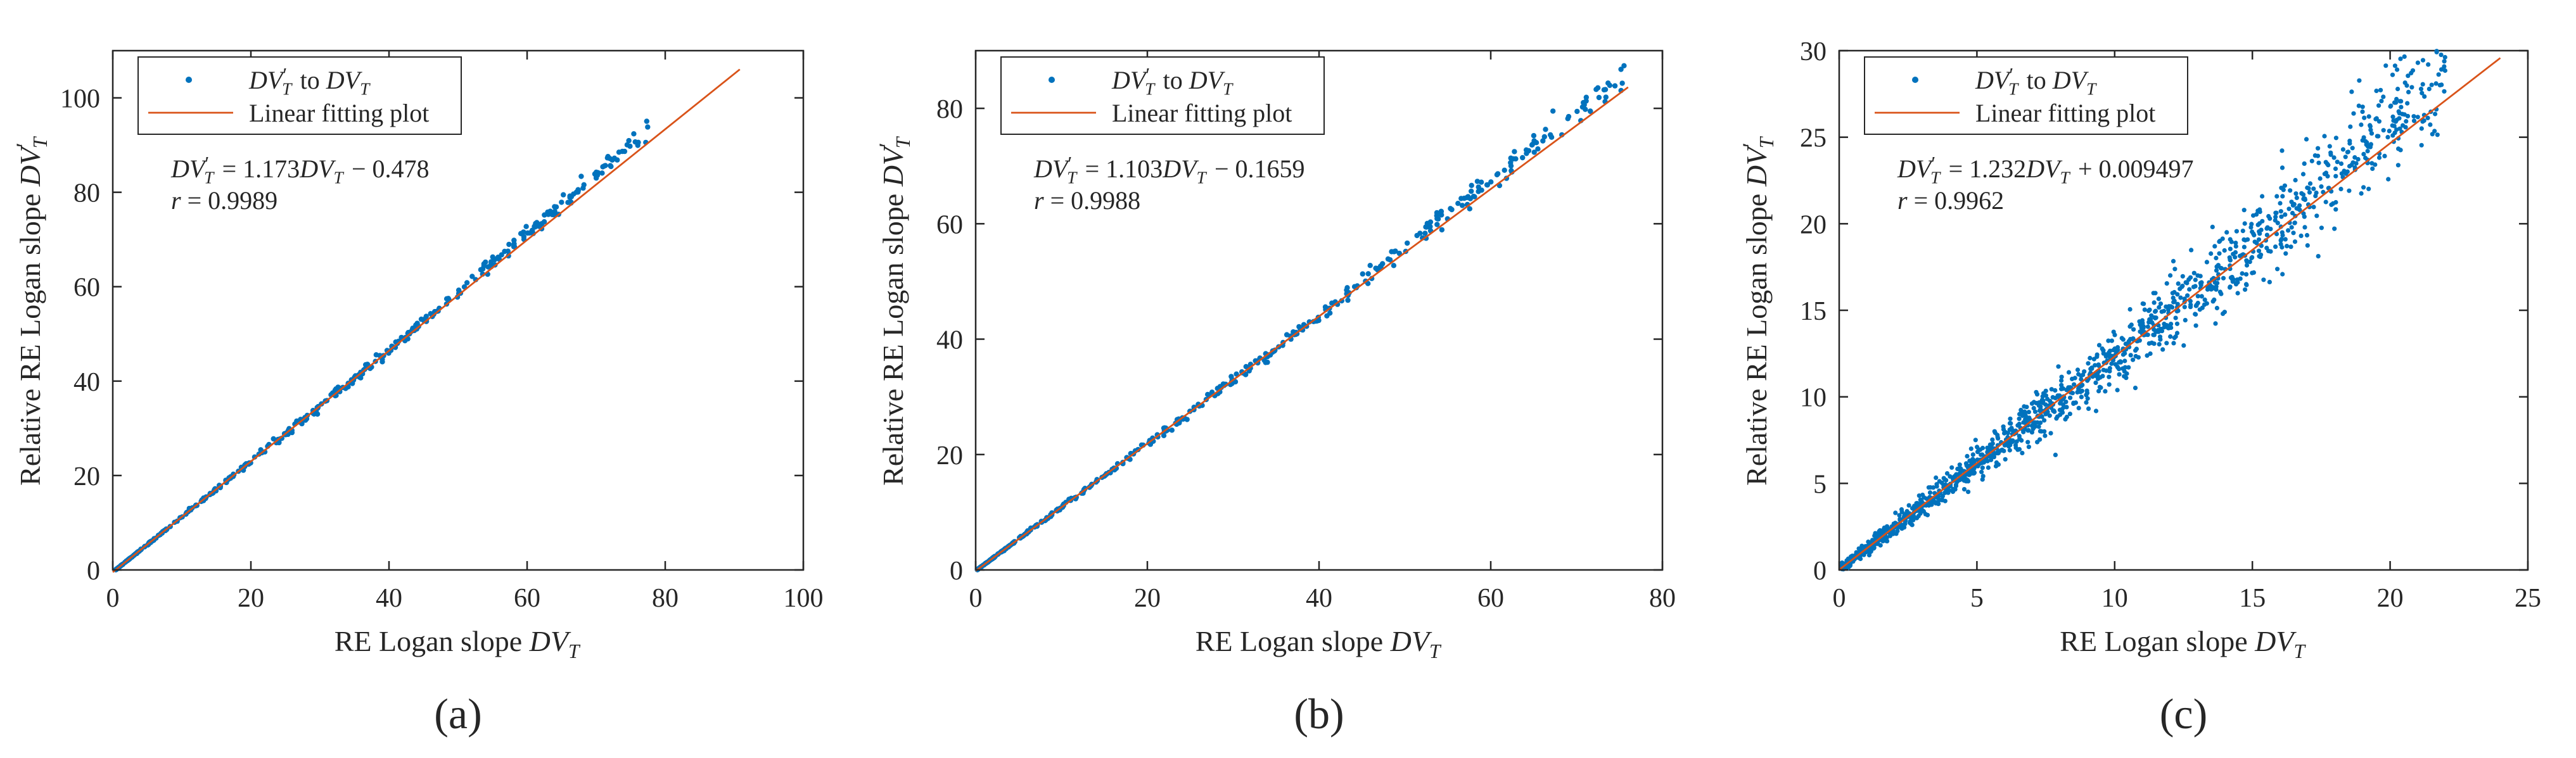 This screenshot has height=758, width=2576. I want to click on x-tick-label: 10, so click(2114, 598).